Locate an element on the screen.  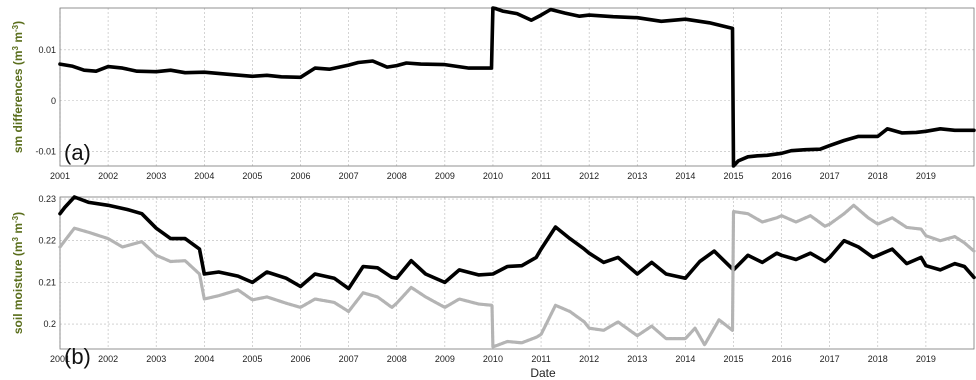
x-tick-label: 2013 is located at coordinates (637, 176).